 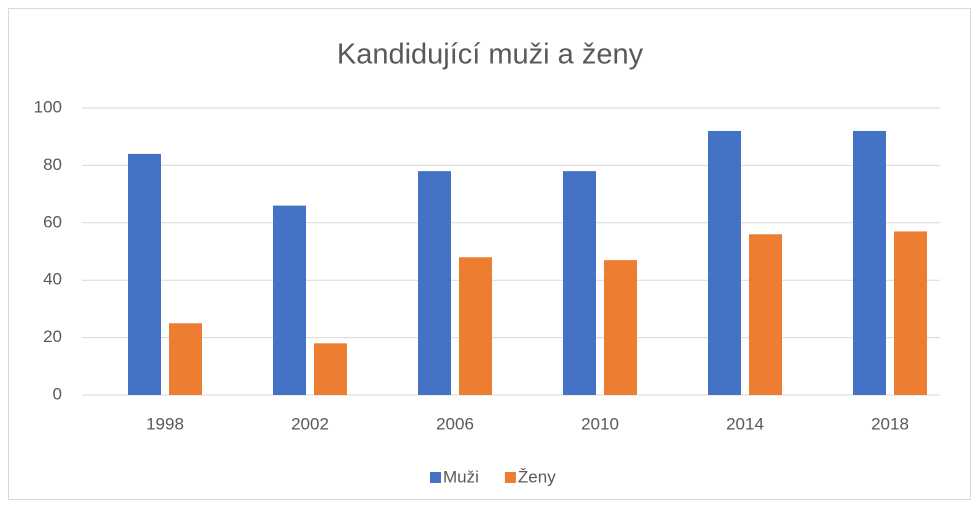 What do you see at coordinates (165, 423) in the screenshot?
I see `x-tick-label: 1998` at bounding box center [165, 423].